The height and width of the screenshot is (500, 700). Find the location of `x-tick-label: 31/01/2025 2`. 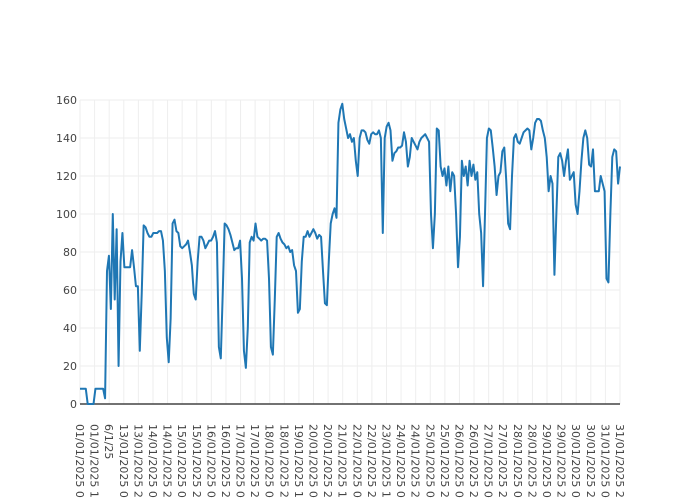

x-tick-label: 31/01/2025 2 is located at coordinates (619, 461).